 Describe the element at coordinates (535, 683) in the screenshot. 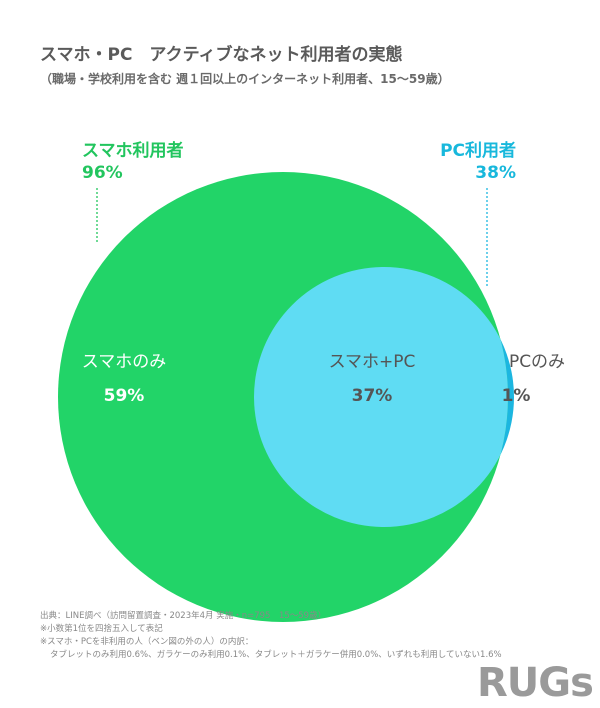

I see `rugs-logo: RUGs` at that location.